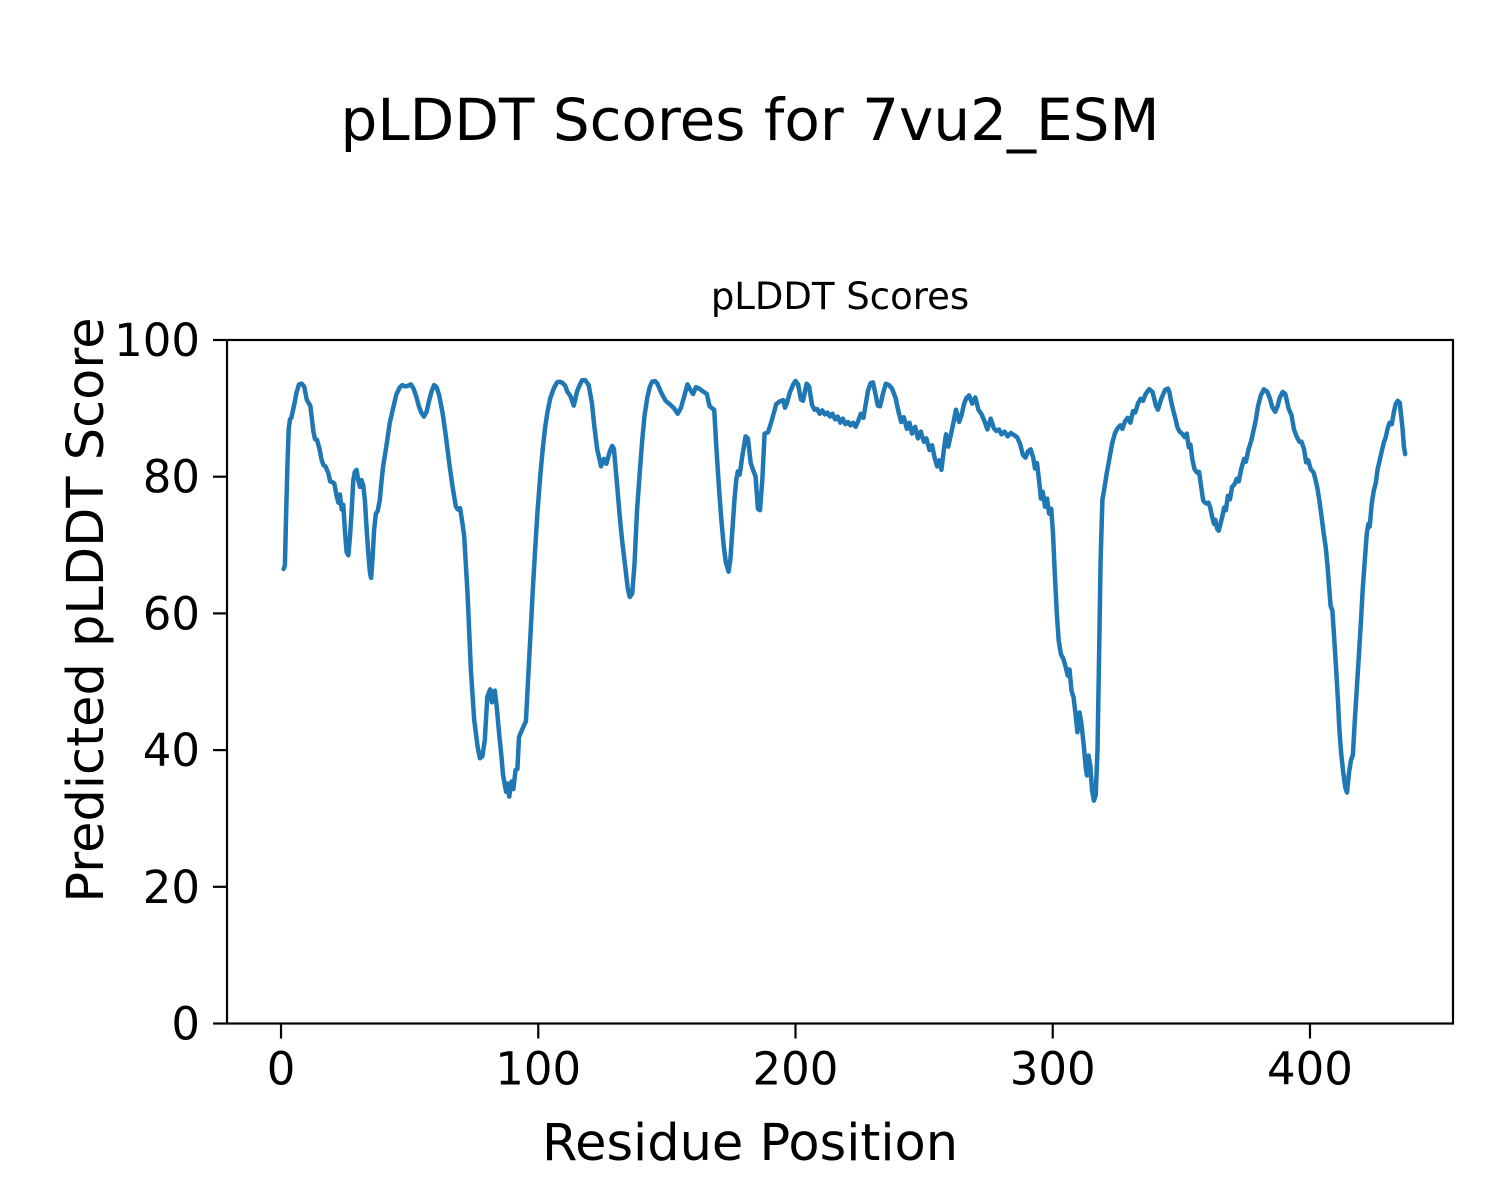  Describe the element at coordinates (796, 1069) in the screenshot. I see `x-tick-label: 200` at that location.